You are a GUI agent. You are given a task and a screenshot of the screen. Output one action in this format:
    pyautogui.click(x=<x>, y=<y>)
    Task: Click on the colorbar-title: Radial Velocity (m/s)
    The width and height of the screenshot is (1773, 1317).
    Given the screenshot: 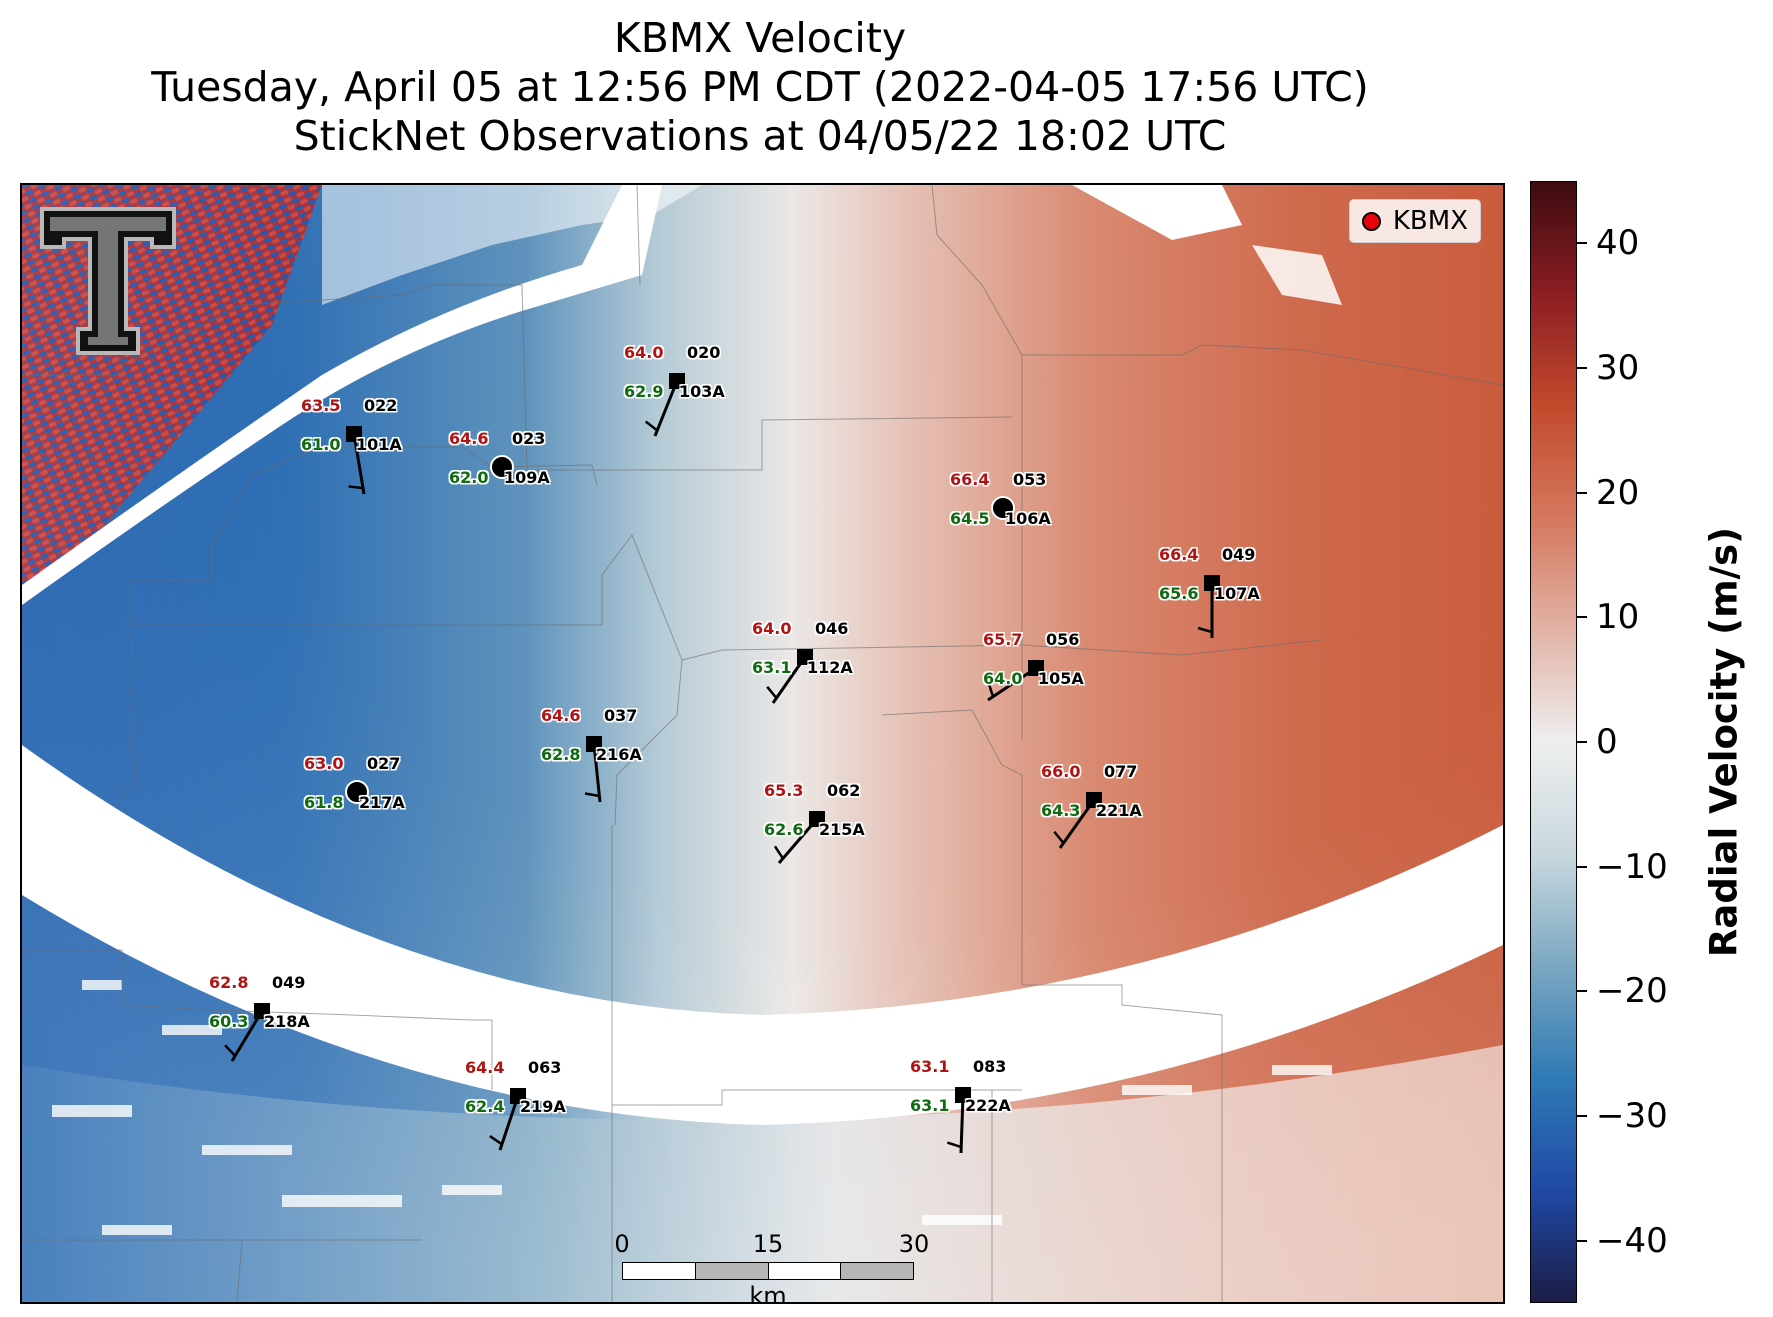 What is the action you would take?
    pyautogui.click(x=1724, y=742)
    